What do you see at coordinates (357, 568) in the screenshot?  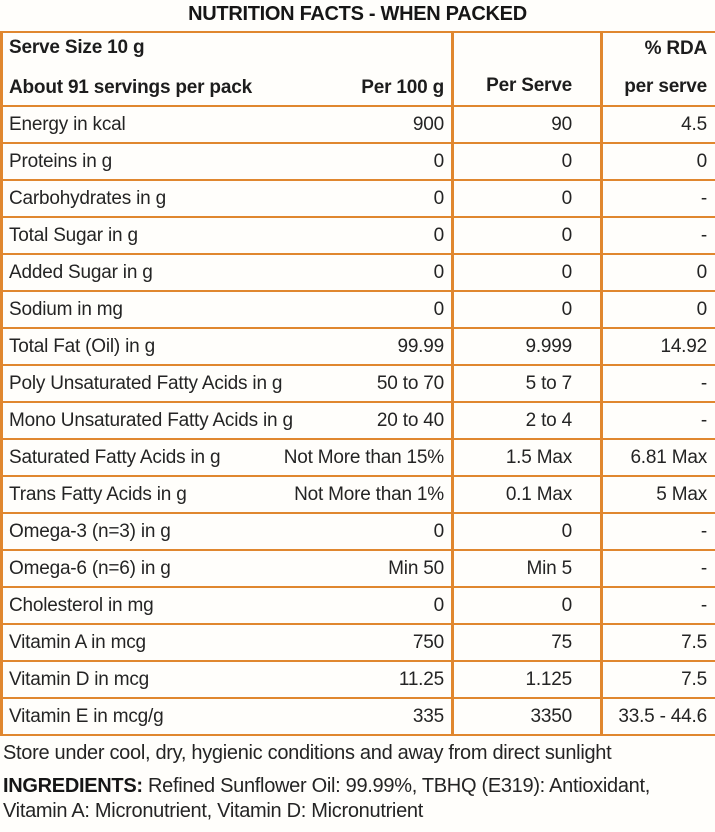 I see `table-row: Omega-6 (n=6) in g Min 50 Min 5-` at bounding box center [357, 568].